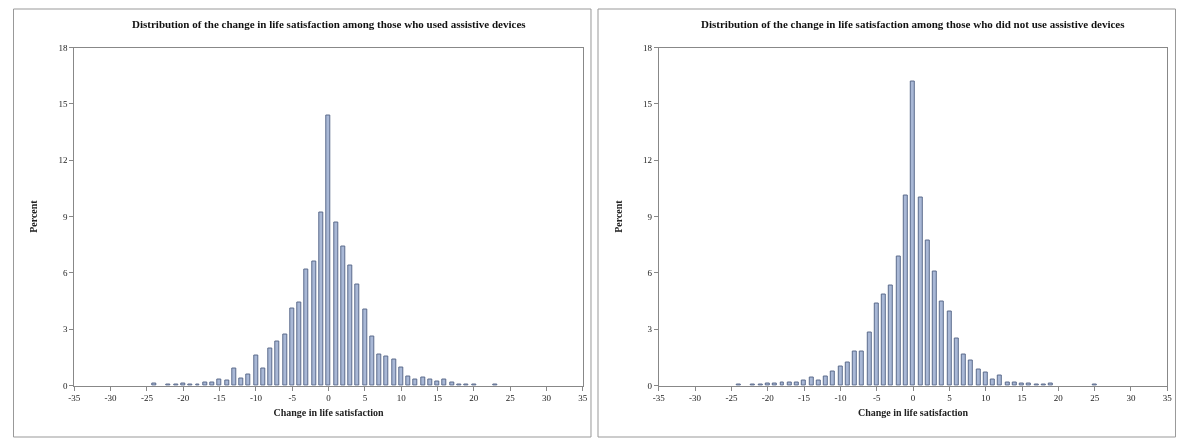  What do you see at coordinates (1131, 398) in the screenshot?
I see `x-tick-label: 30` at bounding box center [1131, 398].